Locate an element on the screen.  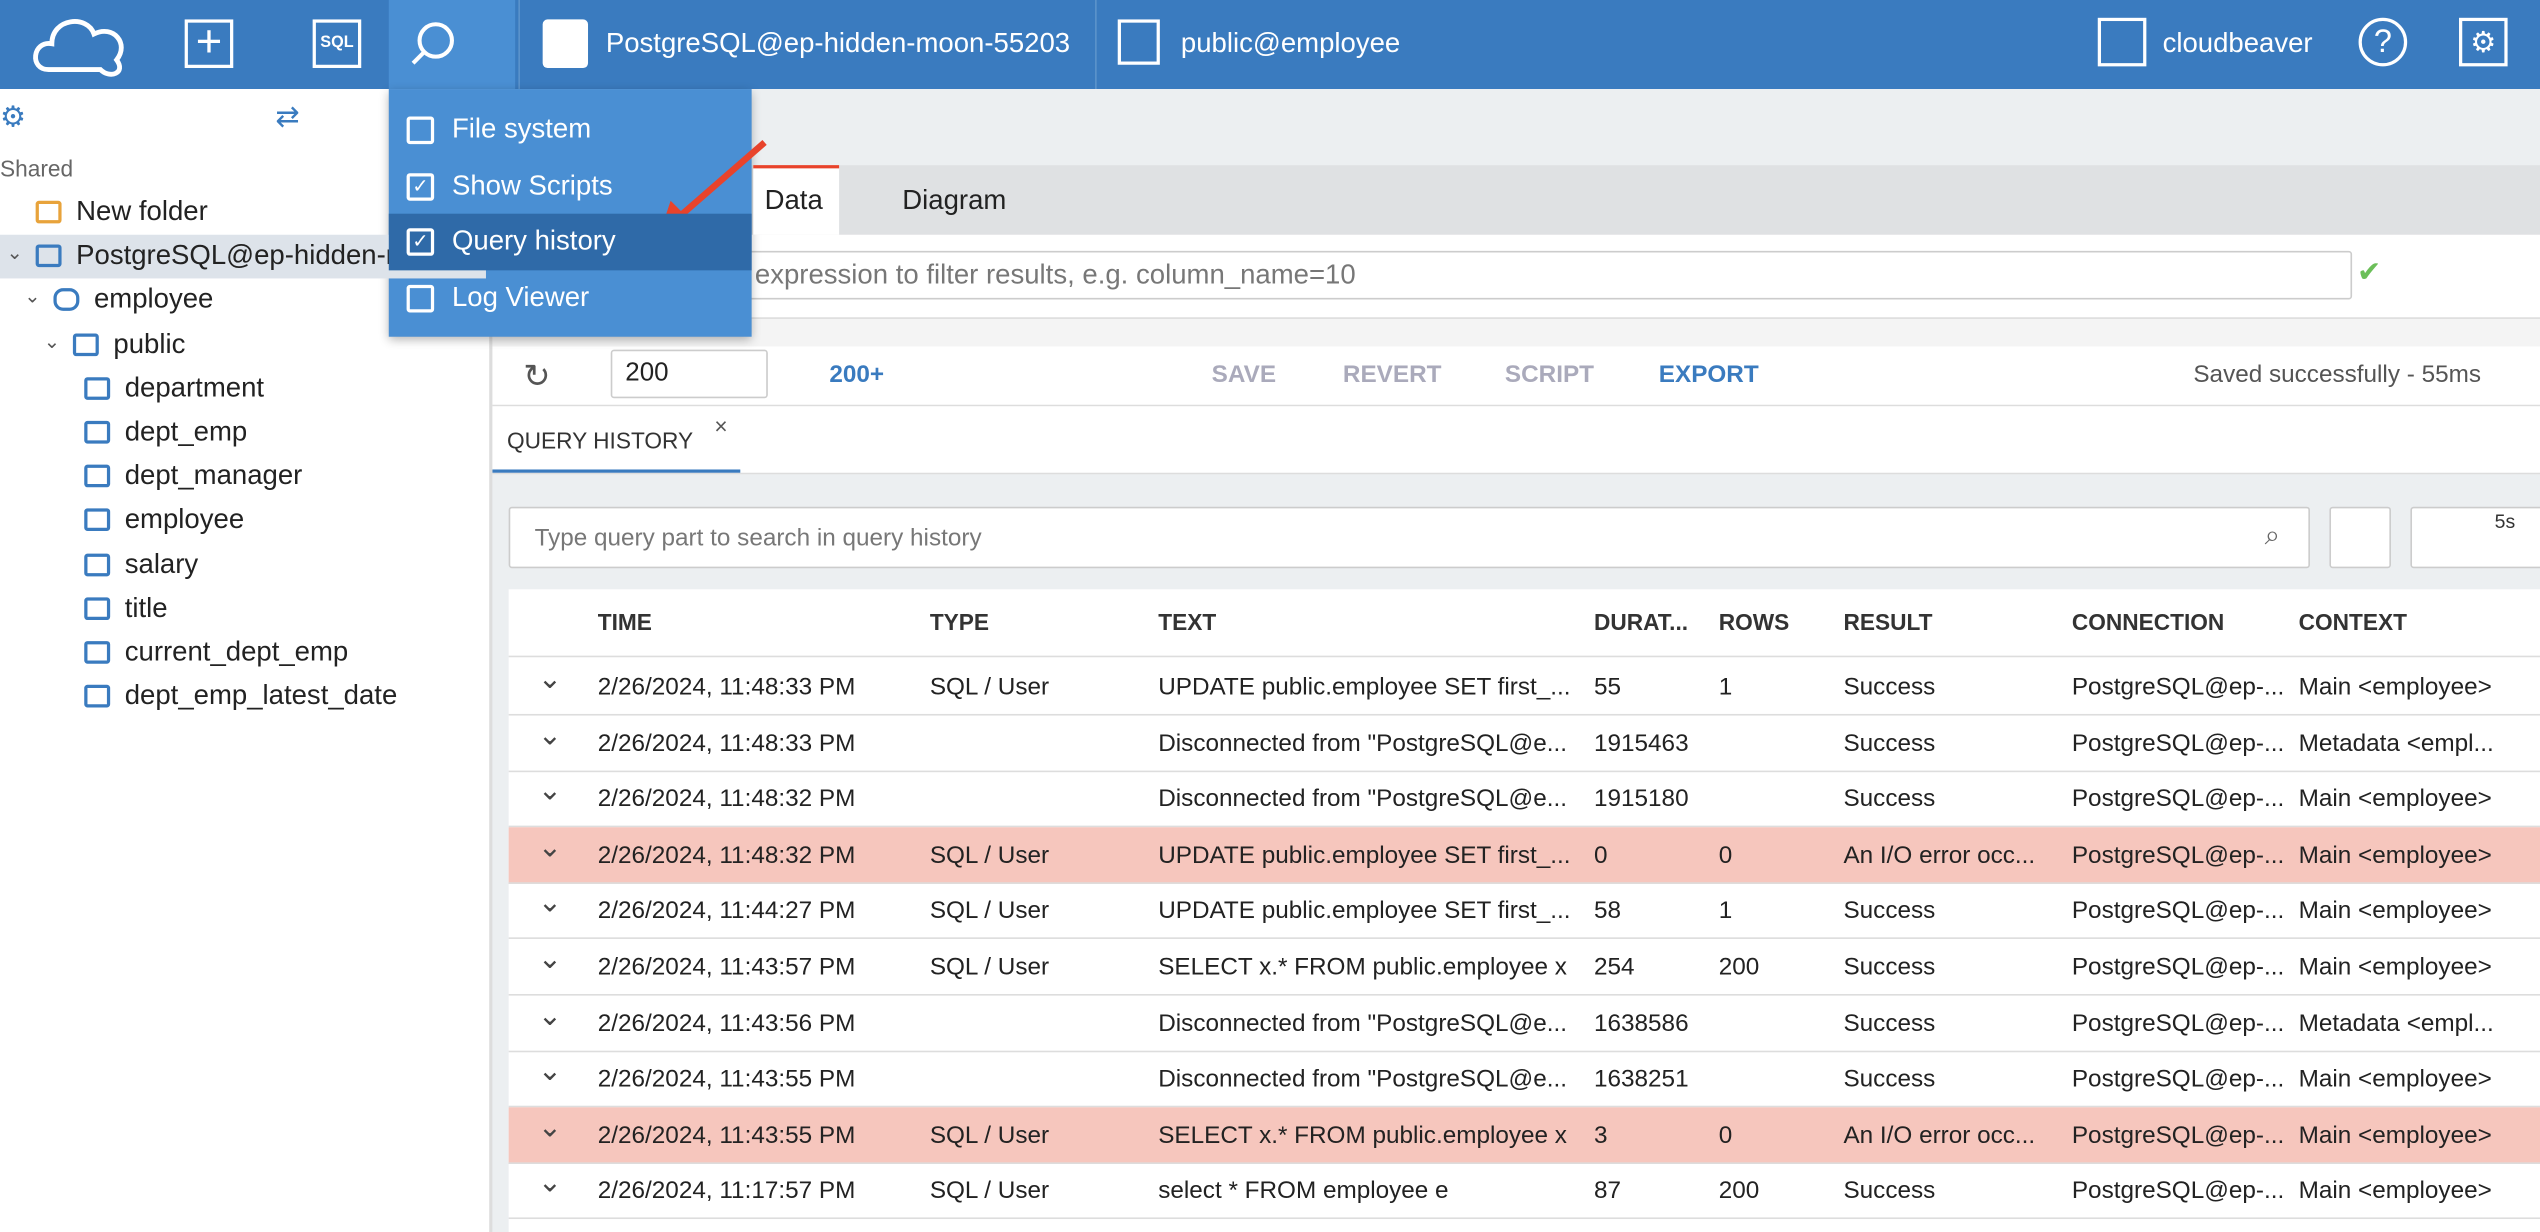
menu-item: File system is located at coordinates (521, 129).